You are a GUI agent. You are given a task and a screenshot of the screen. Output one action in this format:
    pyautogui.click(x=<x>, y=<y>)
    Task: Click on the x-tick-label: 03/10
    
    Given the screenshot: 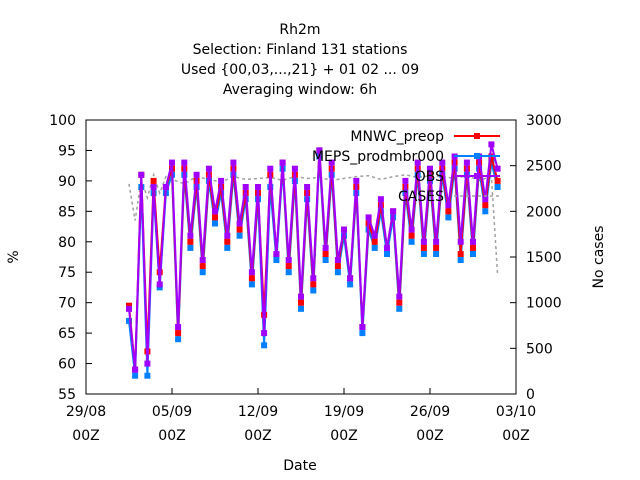 What is the action you would take?
    pyautogui.click(x=516, y=412)
    